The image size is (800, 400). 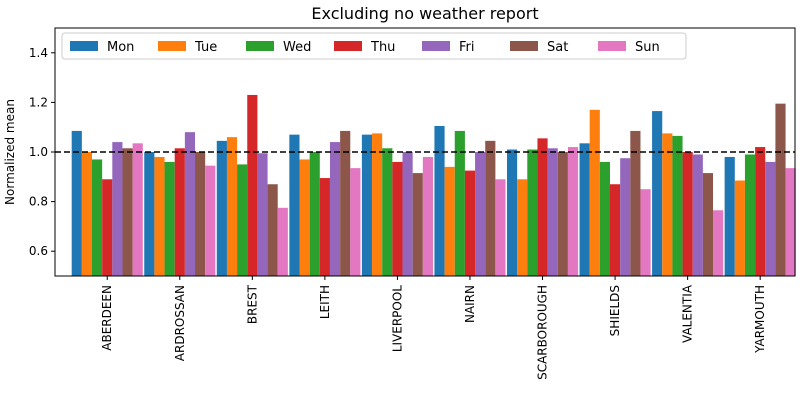 I want to click on bar-thu-ardrossan, so click(x=179, y=212).